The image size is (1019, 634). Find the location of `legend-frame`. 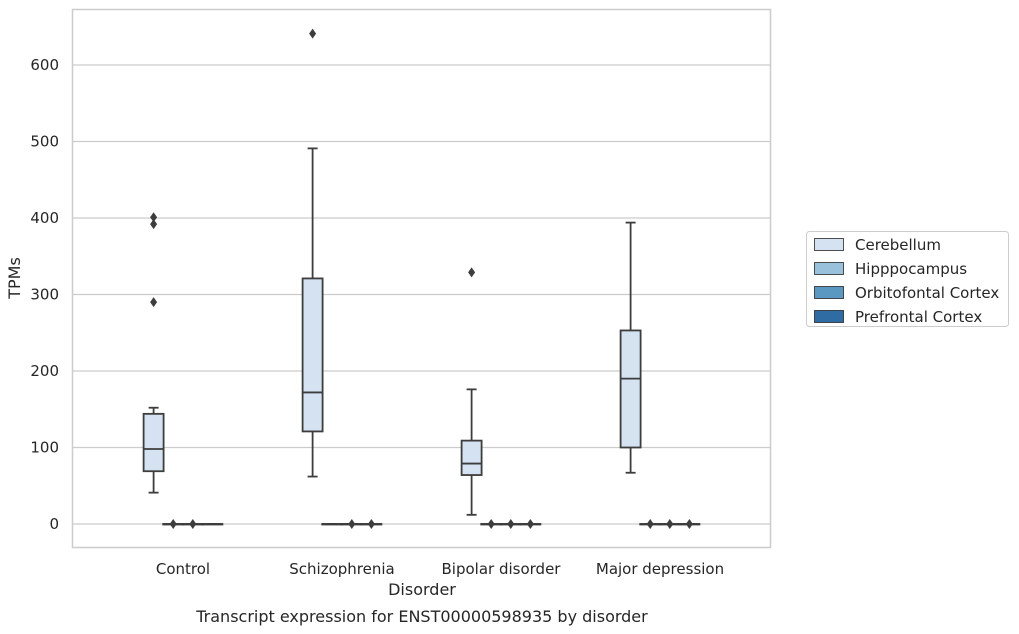

legend-frame is located at coordinates (907, 279).